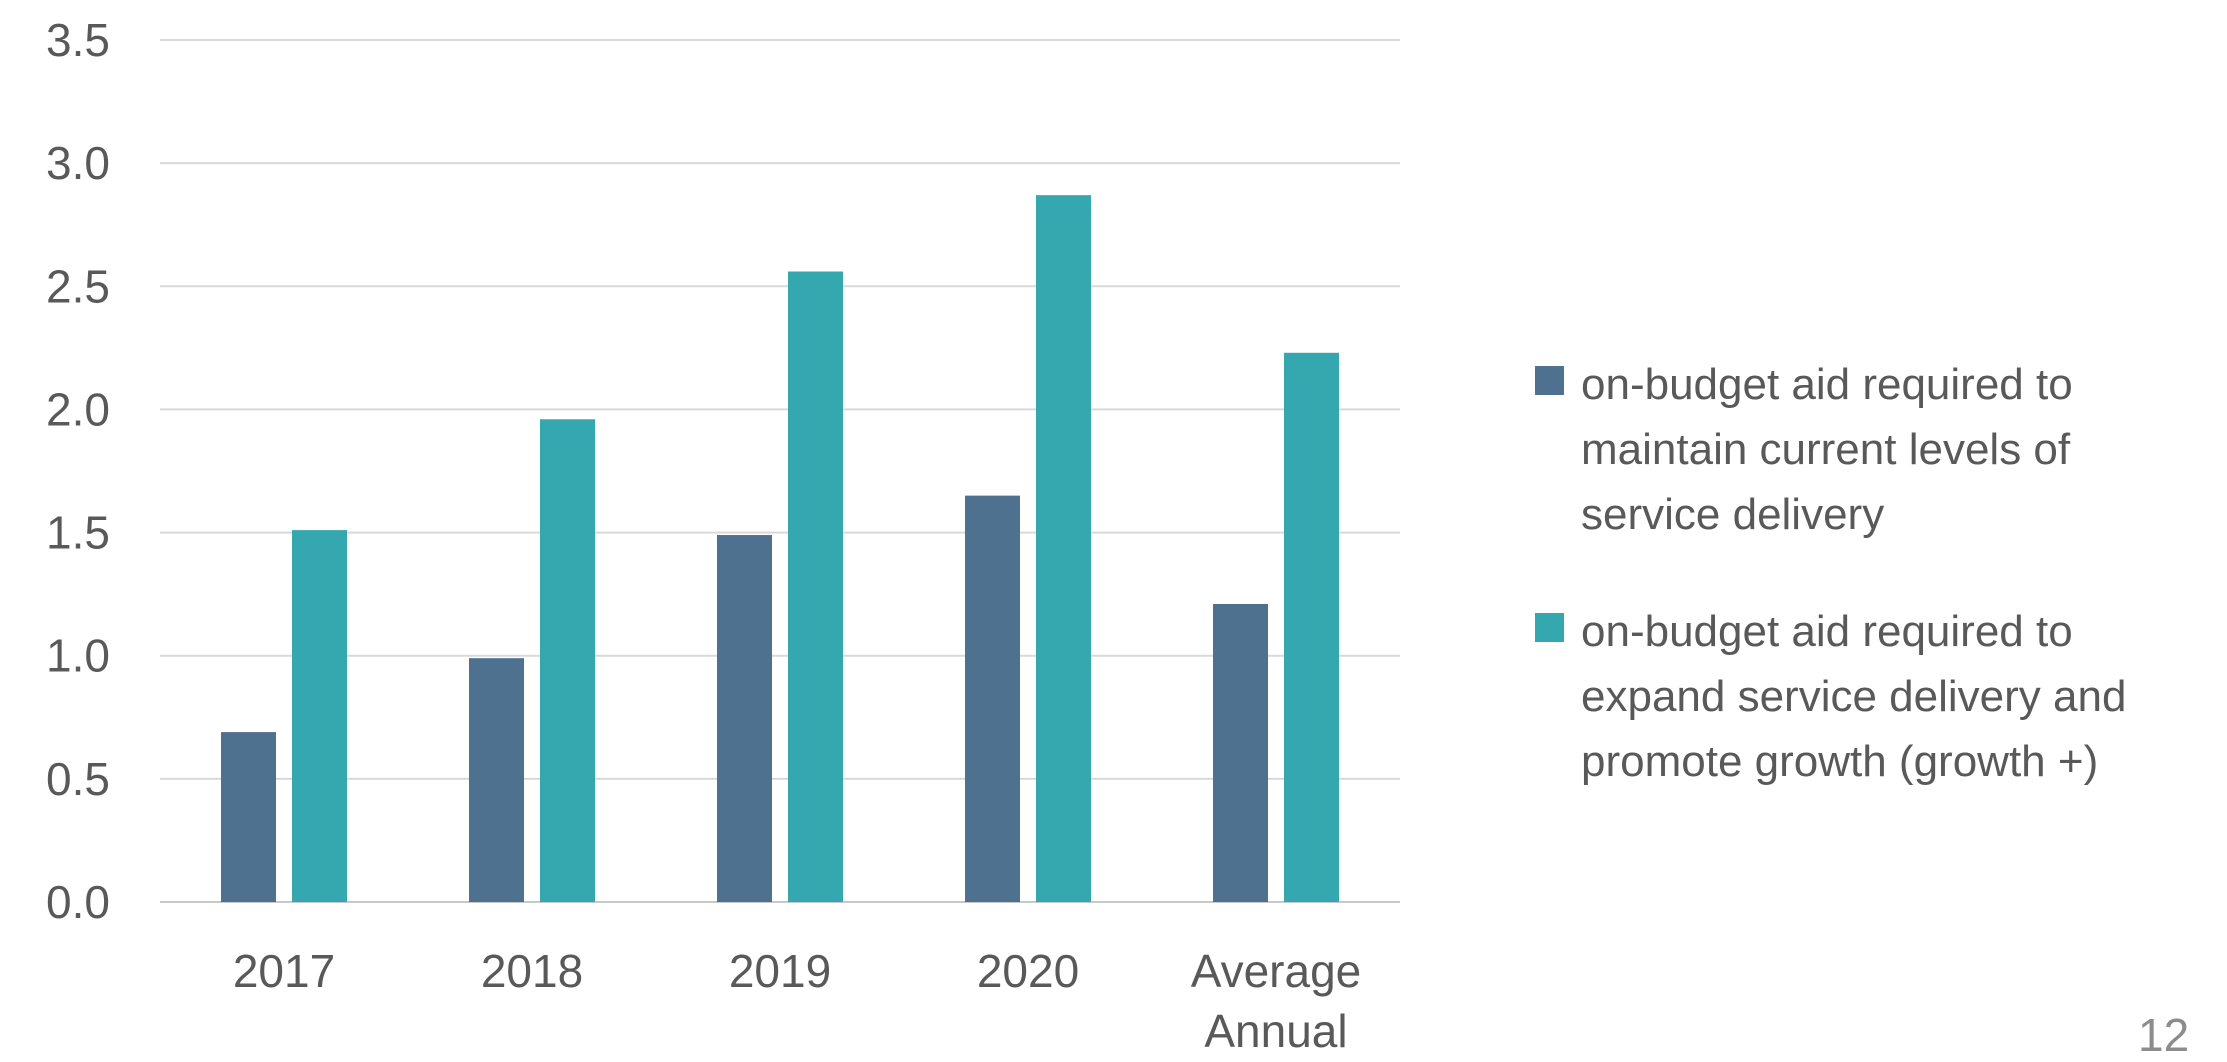  What do you see at coordinates (319, 716) in the screenshot?
I see `bar-growth-2017` at bounding box center [319, 716].